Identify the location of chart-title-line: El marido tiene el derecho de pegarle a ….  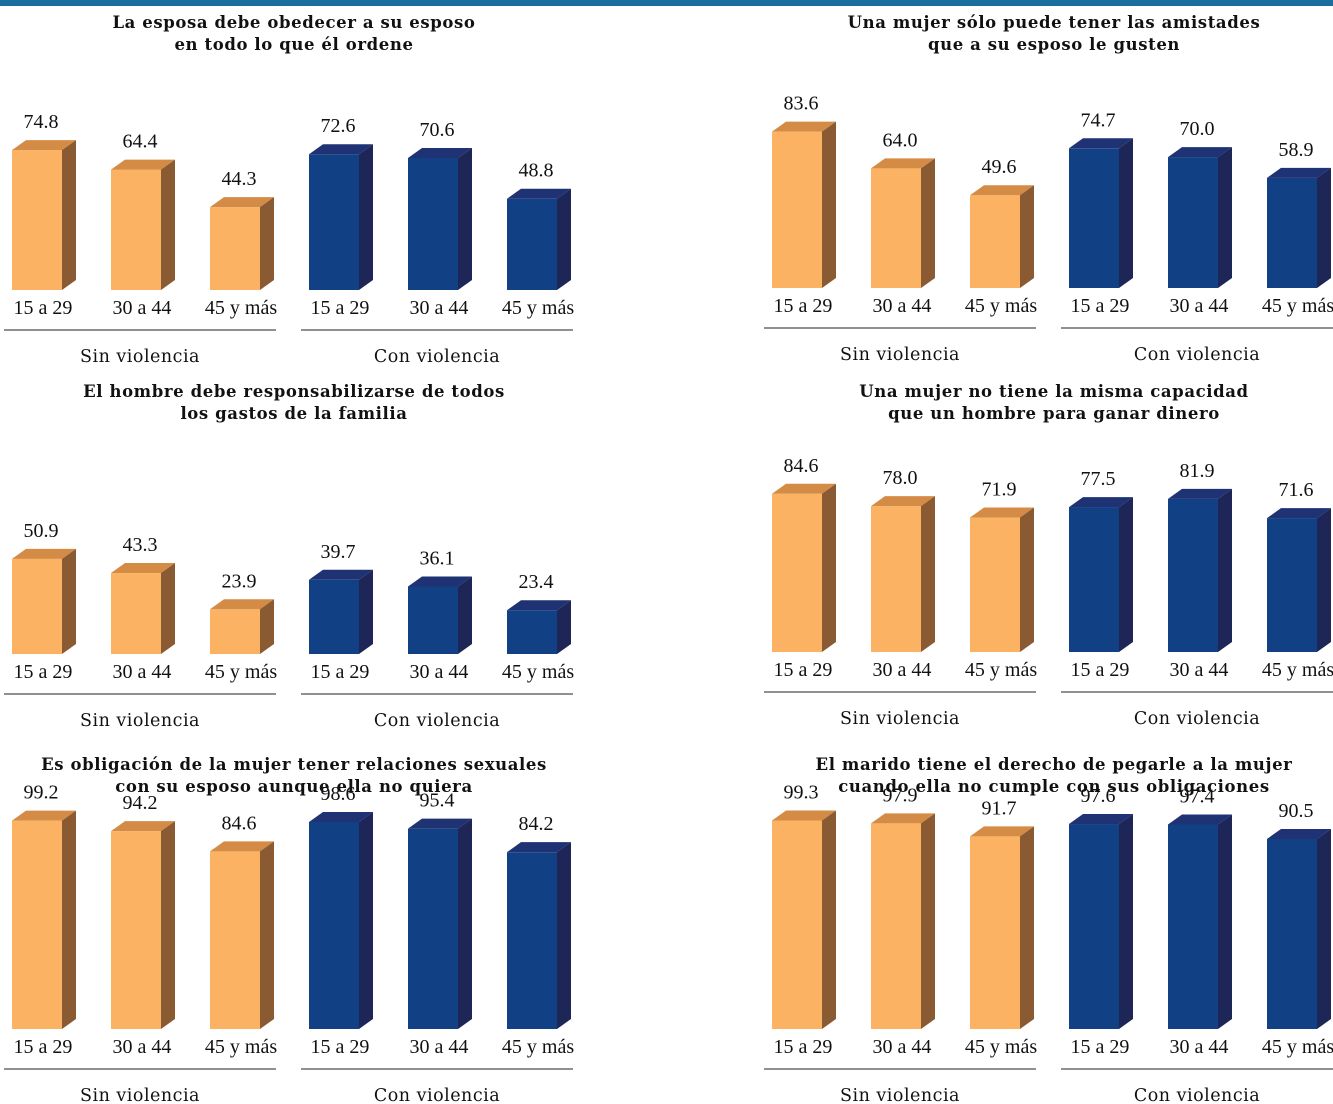
(1054, 764).